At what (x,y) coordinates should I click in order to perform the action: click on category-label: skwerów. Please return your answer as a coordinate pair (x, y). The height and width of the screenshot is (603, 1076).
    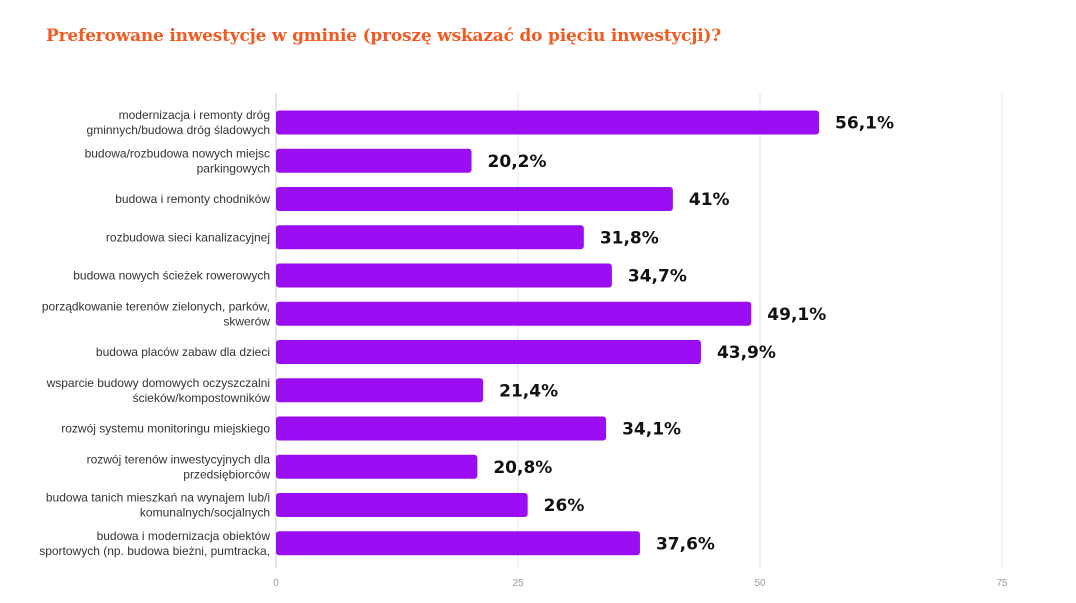
    Looking at the image, I should click on (246, 321).